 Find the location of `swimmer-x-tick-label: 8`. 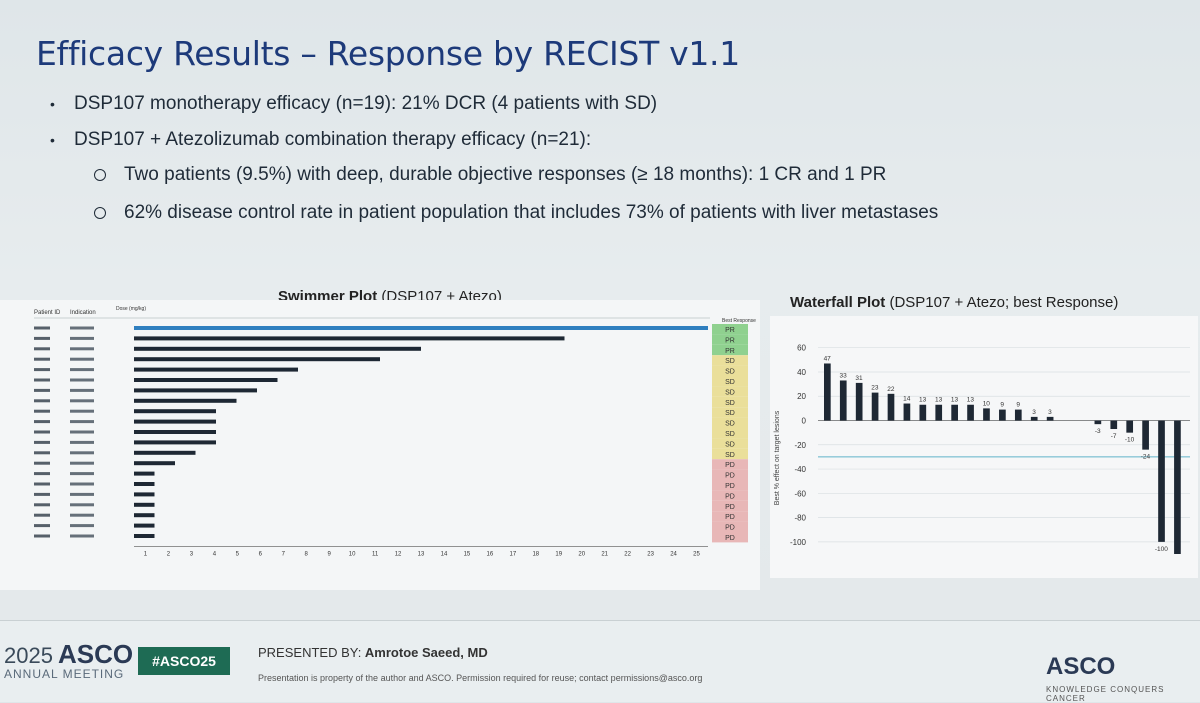

swimmer-x-tick-label: 8 is located at coordinates (307, 554).